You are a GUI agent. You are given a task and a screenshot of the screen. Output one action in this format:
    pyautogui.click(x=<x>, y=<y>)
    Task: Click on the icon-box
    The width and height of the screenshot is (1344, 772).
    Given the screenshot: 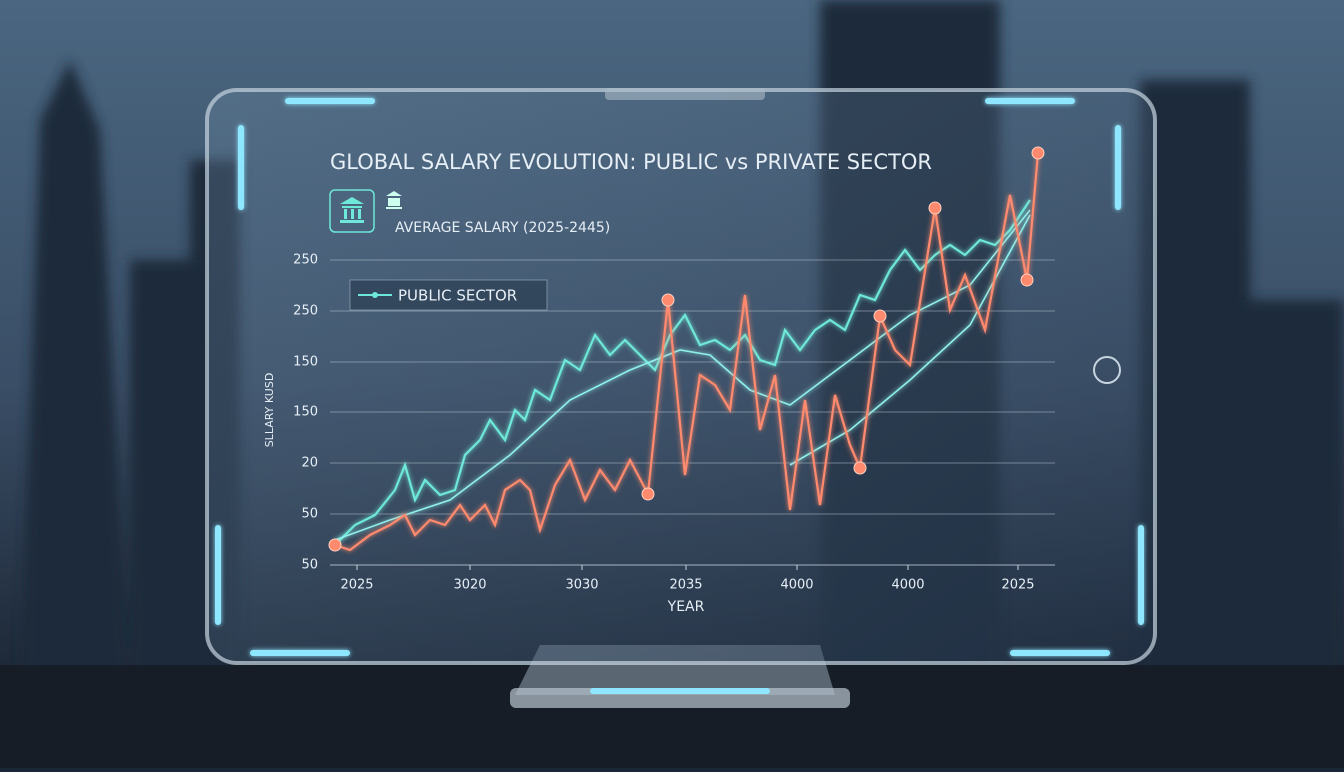 What is the action you would take?
    pyautogui.click(x=352, y=211)
    